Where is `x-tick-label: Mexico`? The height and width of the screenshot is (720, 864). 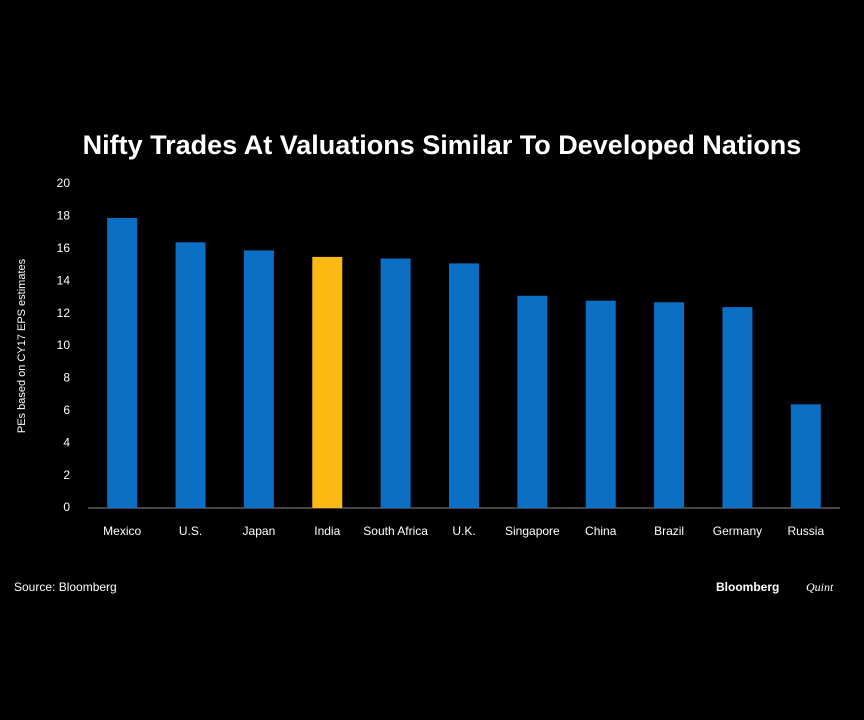
x-tick-label: Mexico is located at coordinates (122, 531).